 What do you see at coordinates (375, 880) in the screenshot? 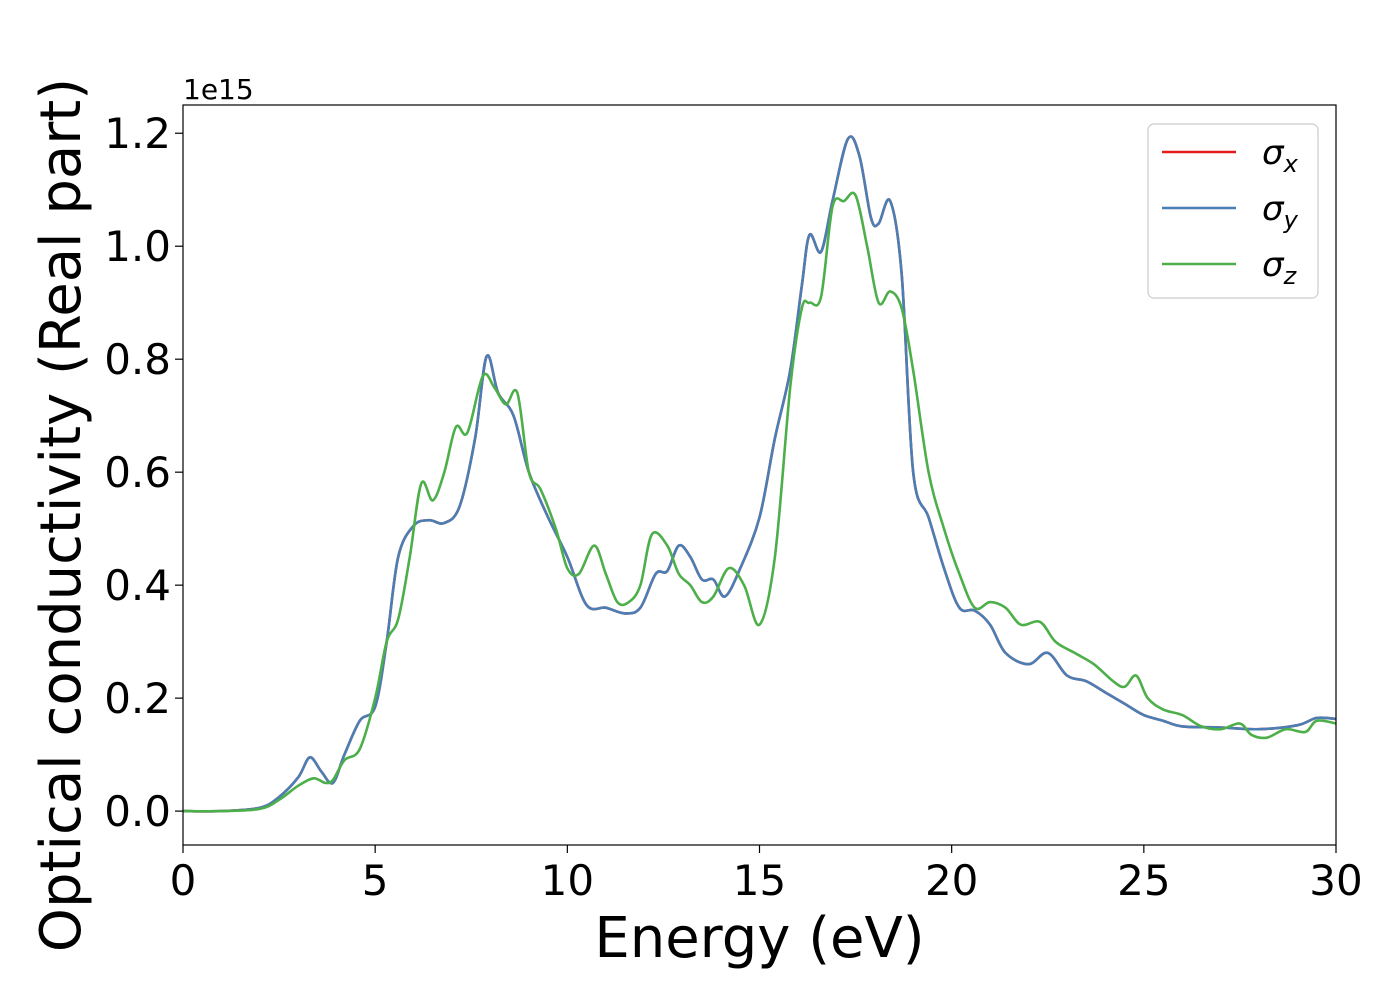
I see `x-tick-label: 5` at bounding box center [375, 880].